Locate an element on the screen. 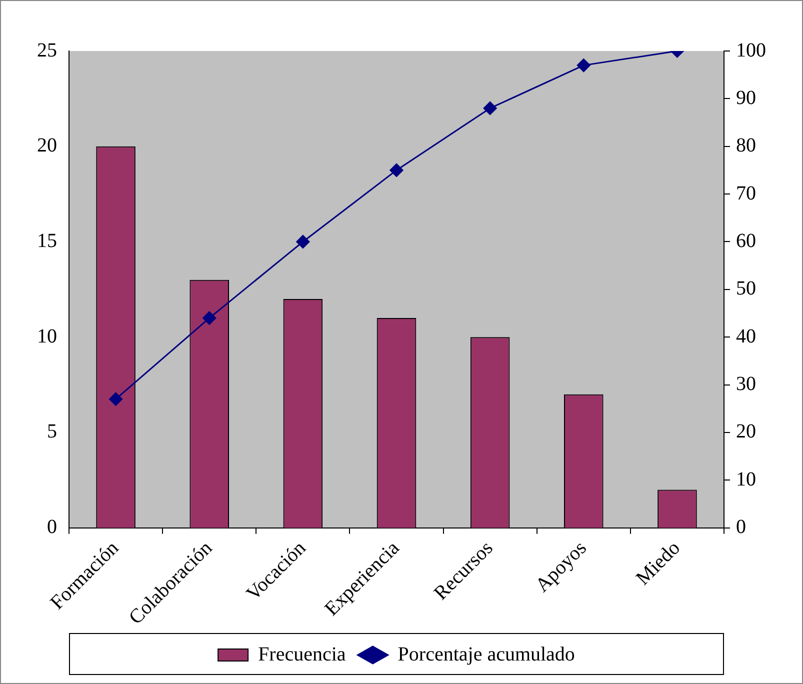 The height and width of the screenshot is (684, 803). y-tick-label: 25 is located at coordinates (47, 50).